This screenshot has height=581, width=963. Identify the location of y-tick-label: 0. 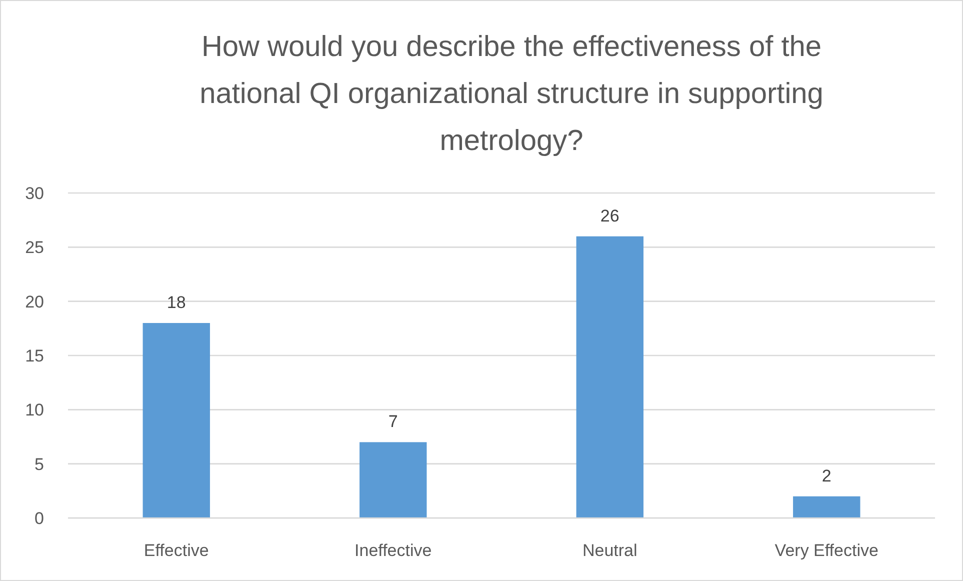
(39, 518).